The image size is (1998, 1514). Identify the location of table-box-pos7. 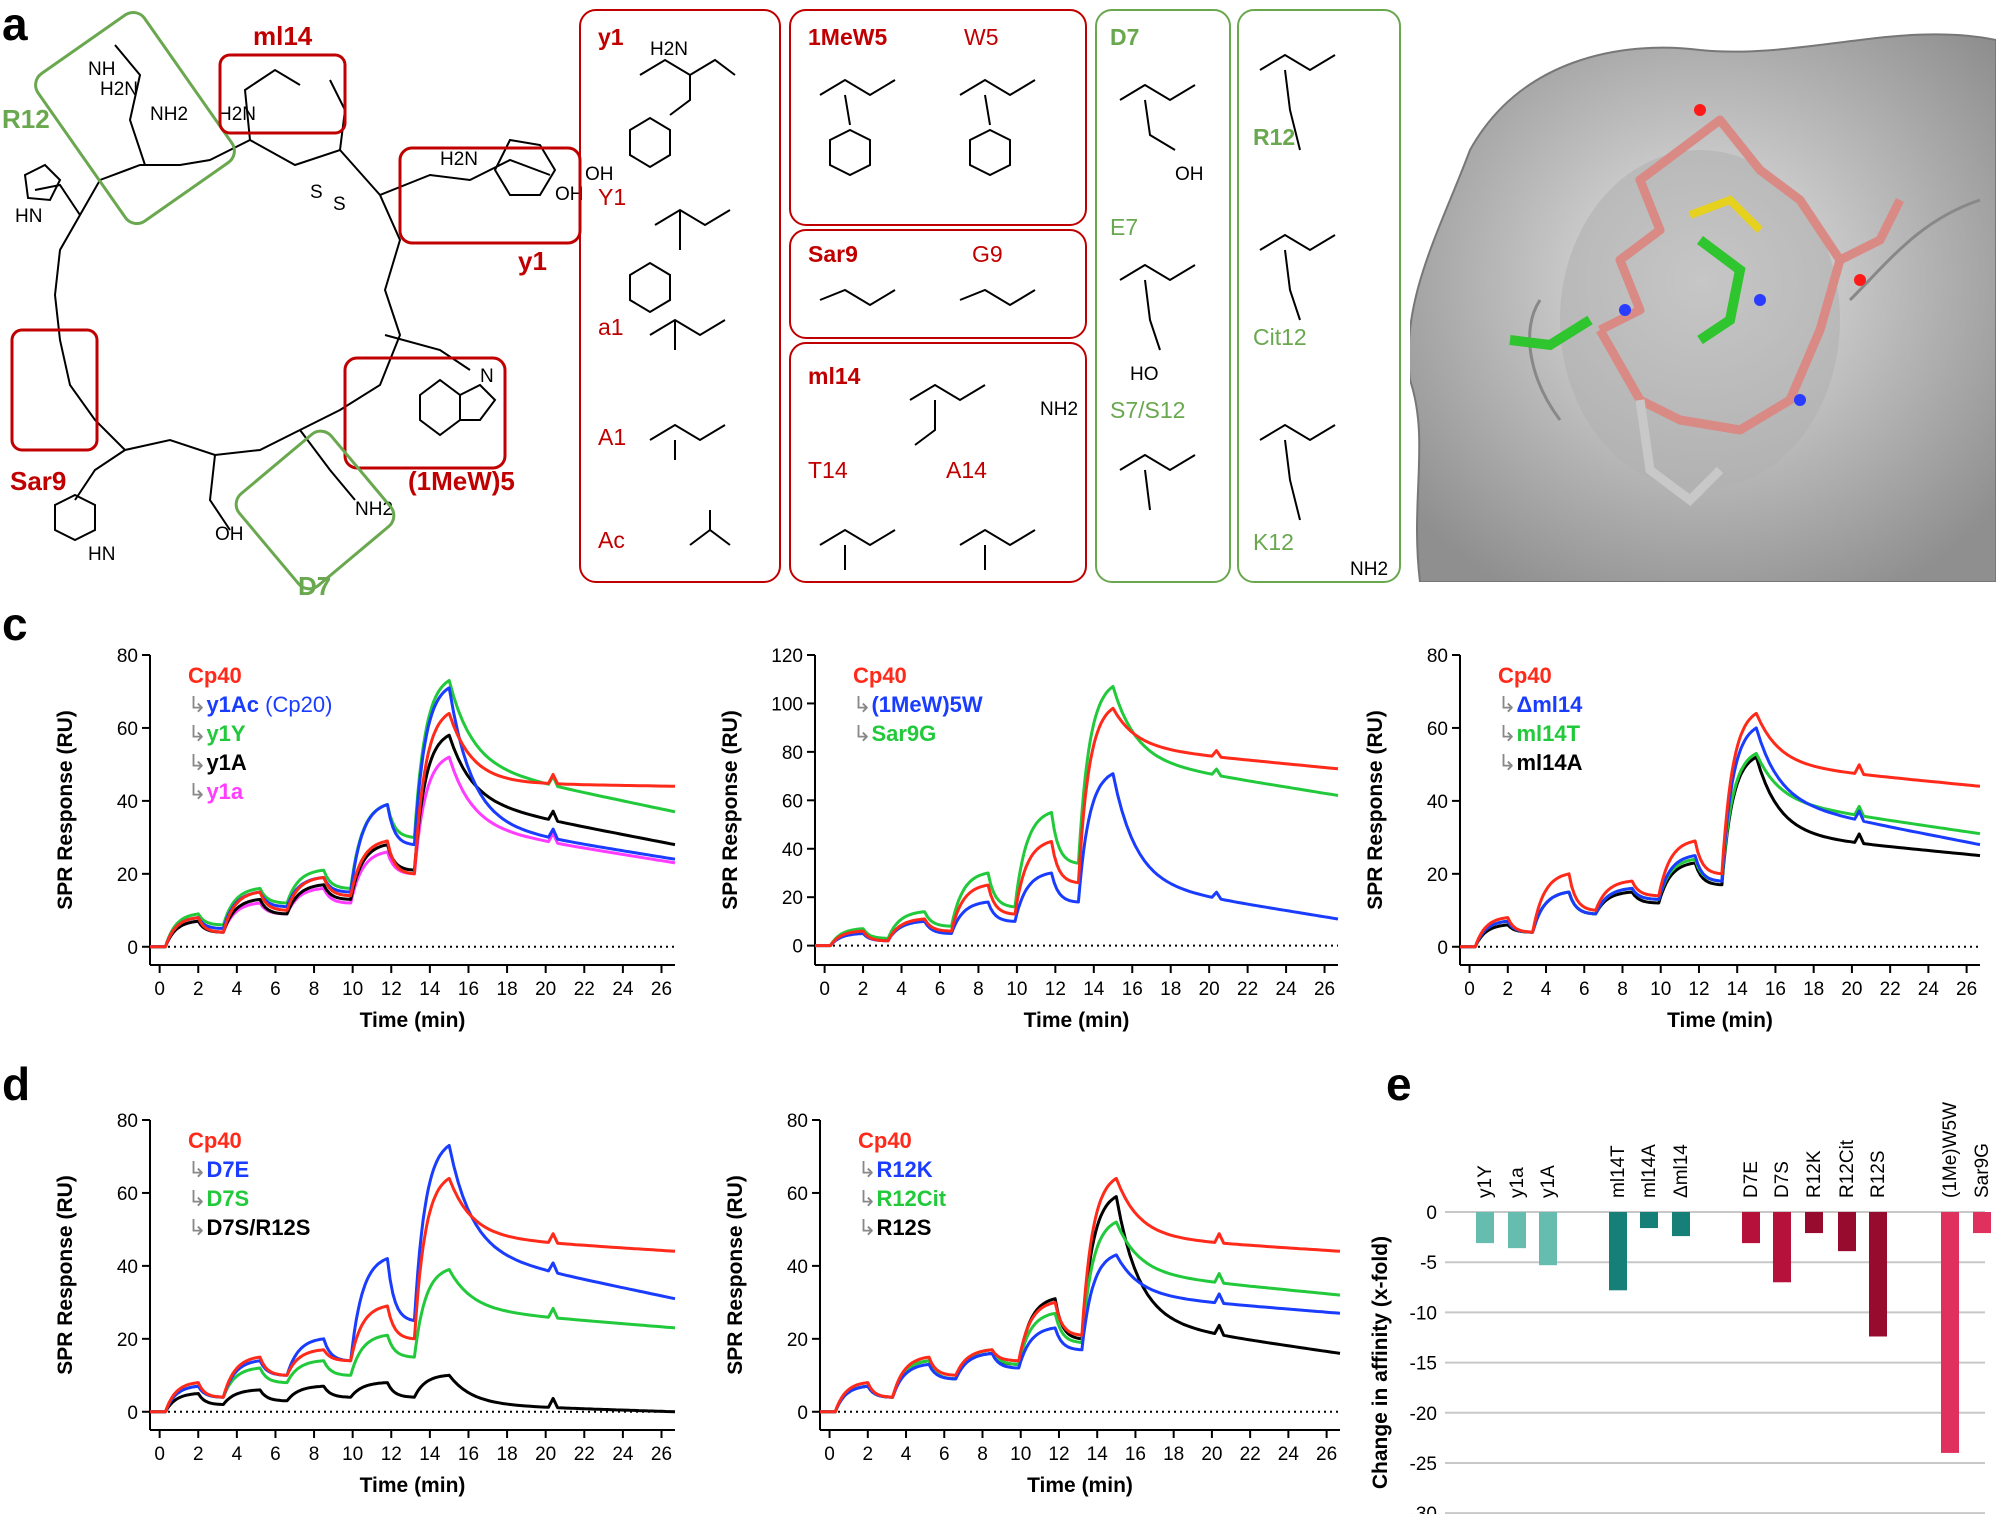
(1163, 296).